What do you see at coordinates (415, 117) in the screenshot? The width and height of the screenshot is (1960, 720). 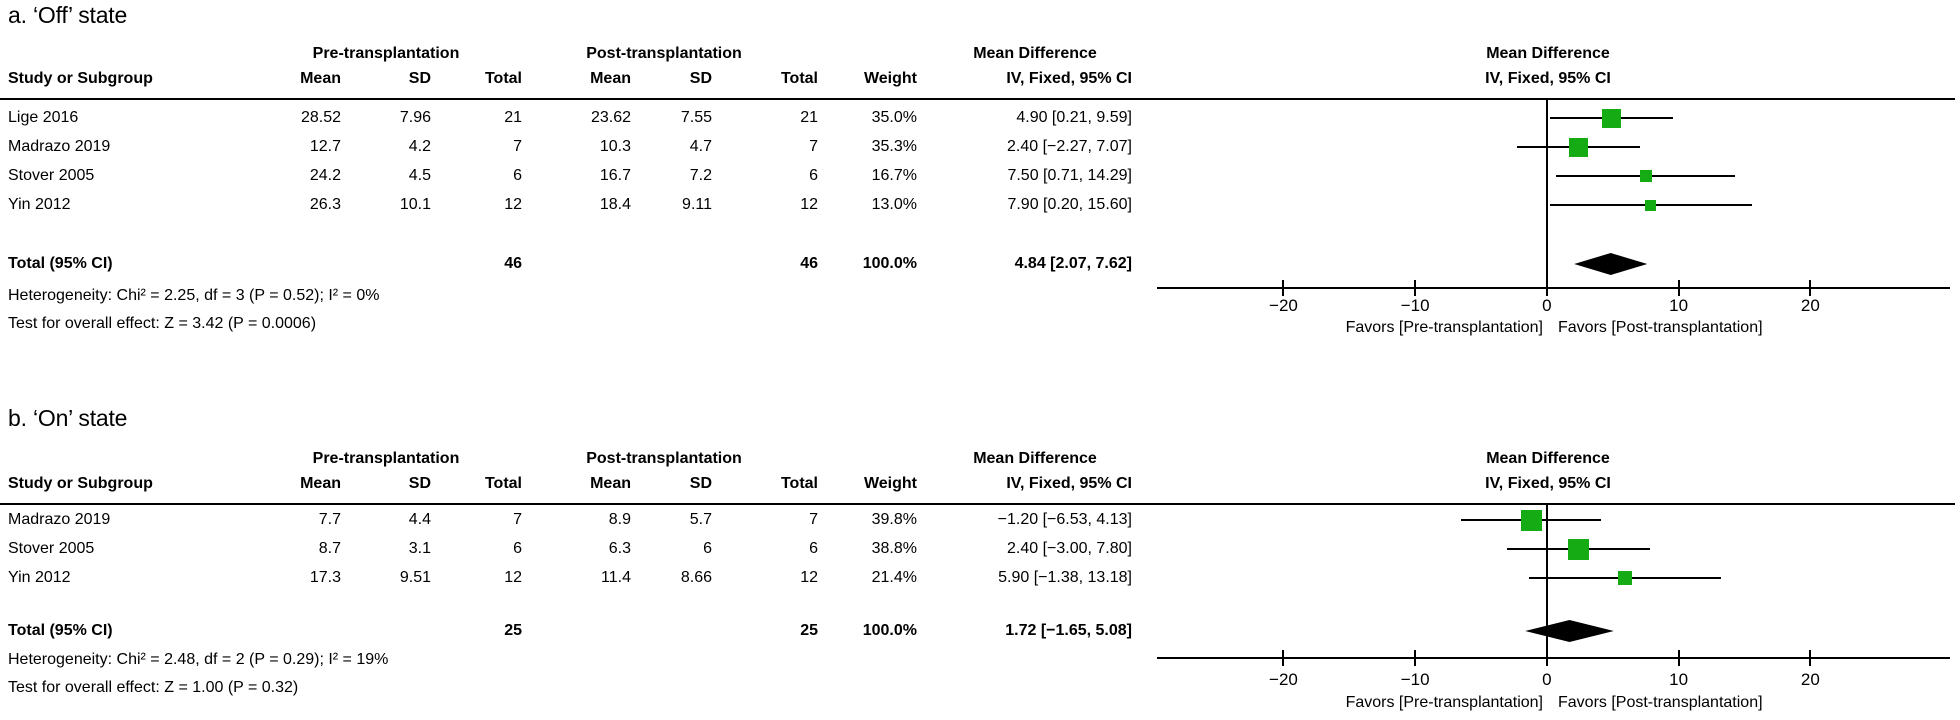 I see `pre-sd: 7.96` at bounding box center [415, 117].